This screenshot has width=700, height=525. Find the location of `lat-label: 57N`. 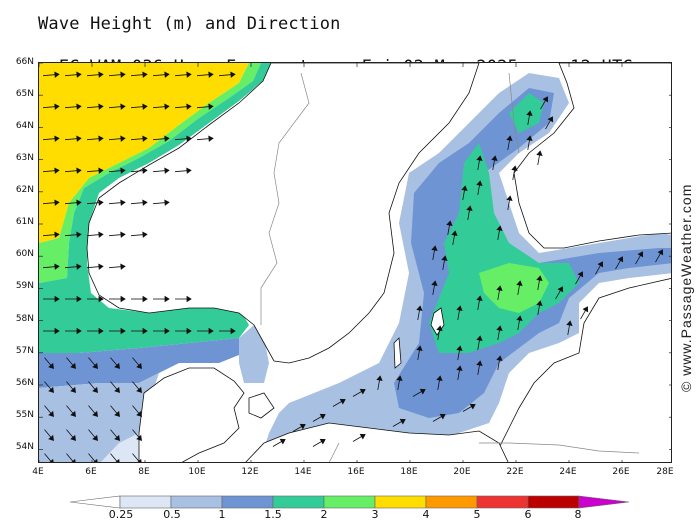

lat-label: 57N is located at coordinates (24, 351).